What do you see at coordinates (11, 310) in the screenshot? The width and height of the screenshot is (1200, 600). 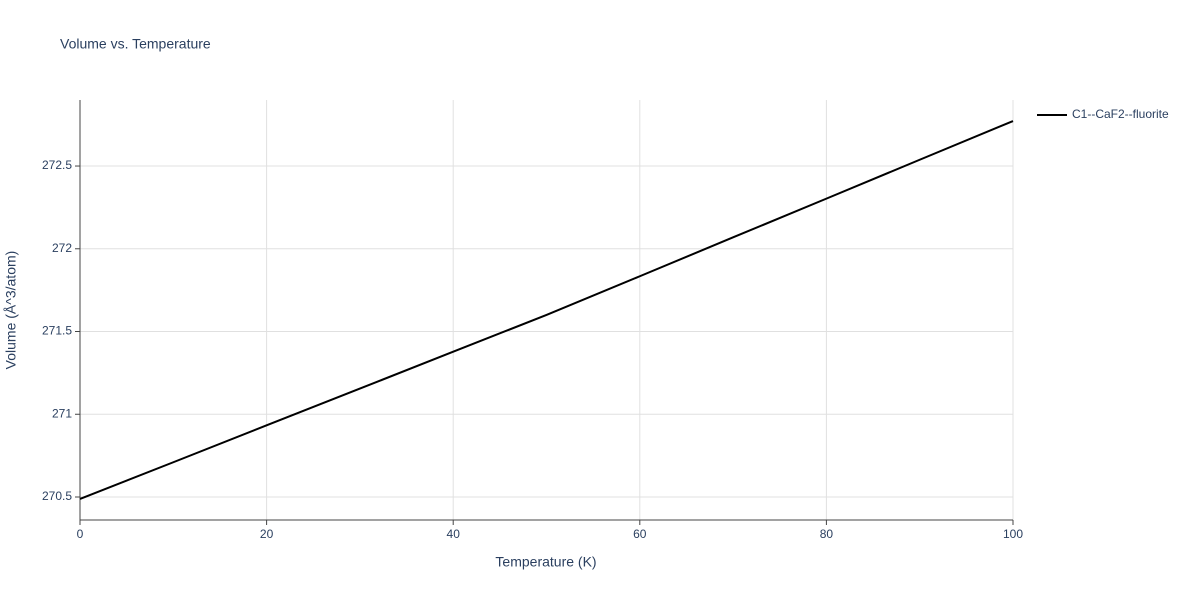 I see `y-axis-label: Volume (Å^3/atom)` at bounding box center [11, 310].